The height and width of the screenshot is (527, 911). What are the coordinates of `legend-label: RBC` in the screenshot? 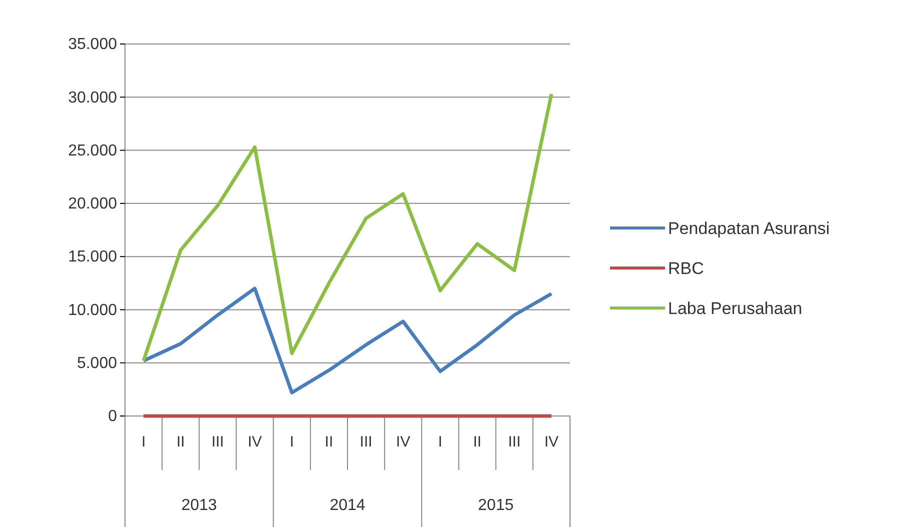 It's located at (686, 268).